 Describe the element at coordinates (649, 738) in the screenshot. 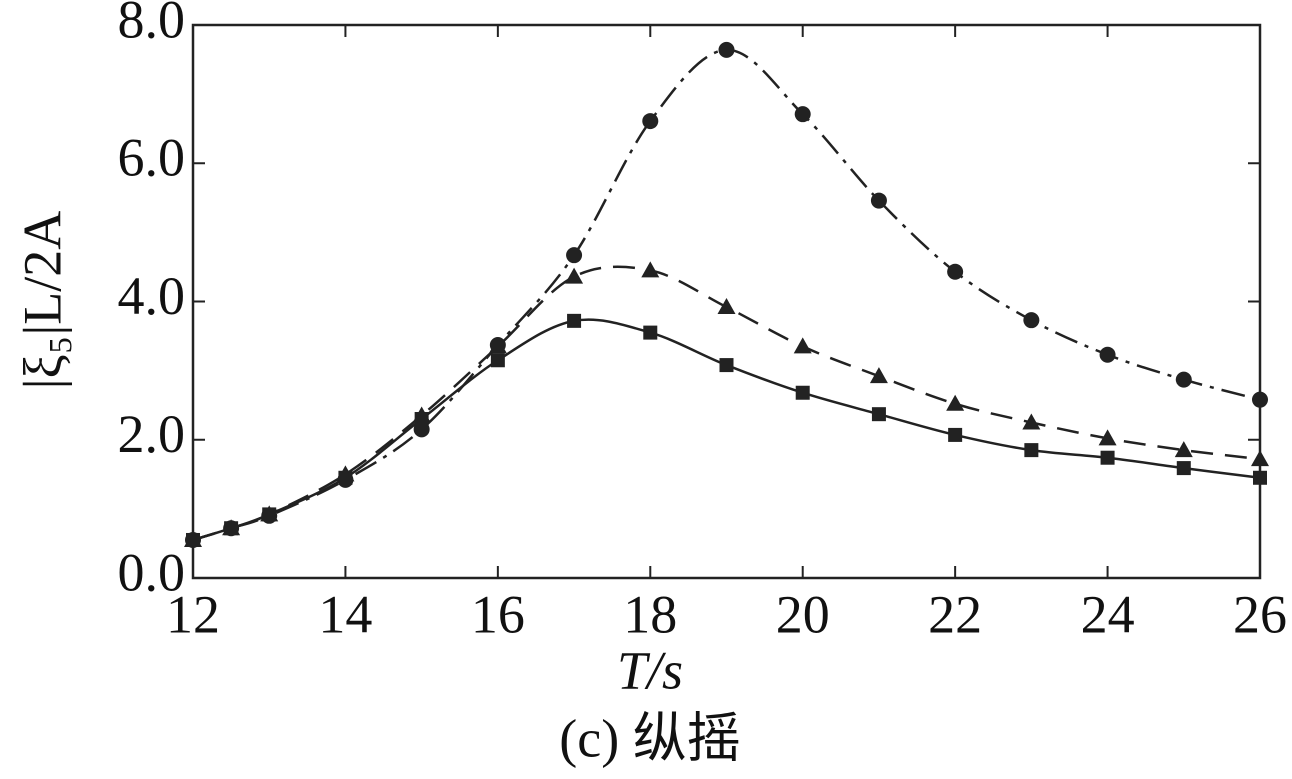

I see `caption: (c) 纵摇` at that location.